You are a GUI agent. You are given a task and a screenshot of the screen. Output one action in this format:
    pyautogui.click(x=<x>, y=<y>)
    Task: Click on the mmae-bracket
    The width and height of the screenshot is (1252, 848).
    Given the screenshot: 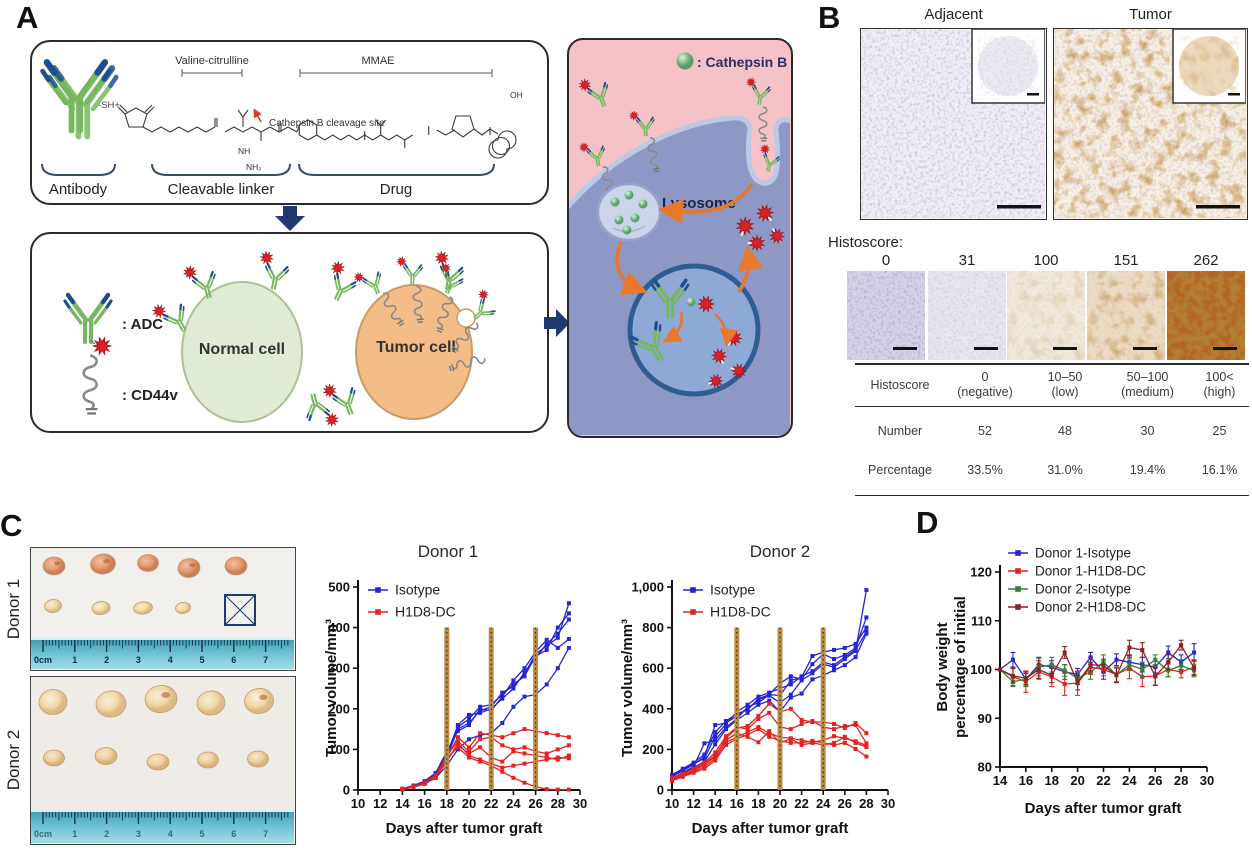 What is the action you would take?
    pyautogui.click(x=396, y=73)
    